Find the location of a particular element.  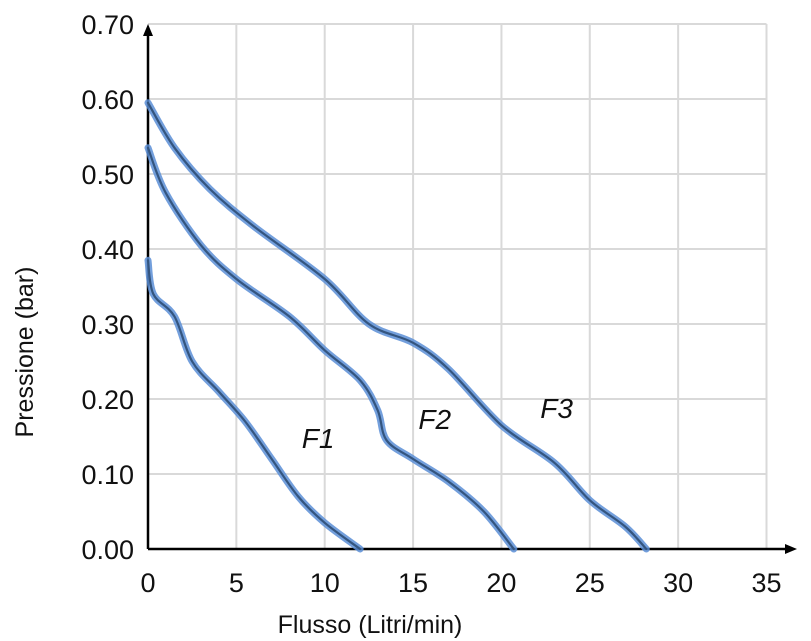

y-tick-label: 0.70 is located at coordinates (107, 25).